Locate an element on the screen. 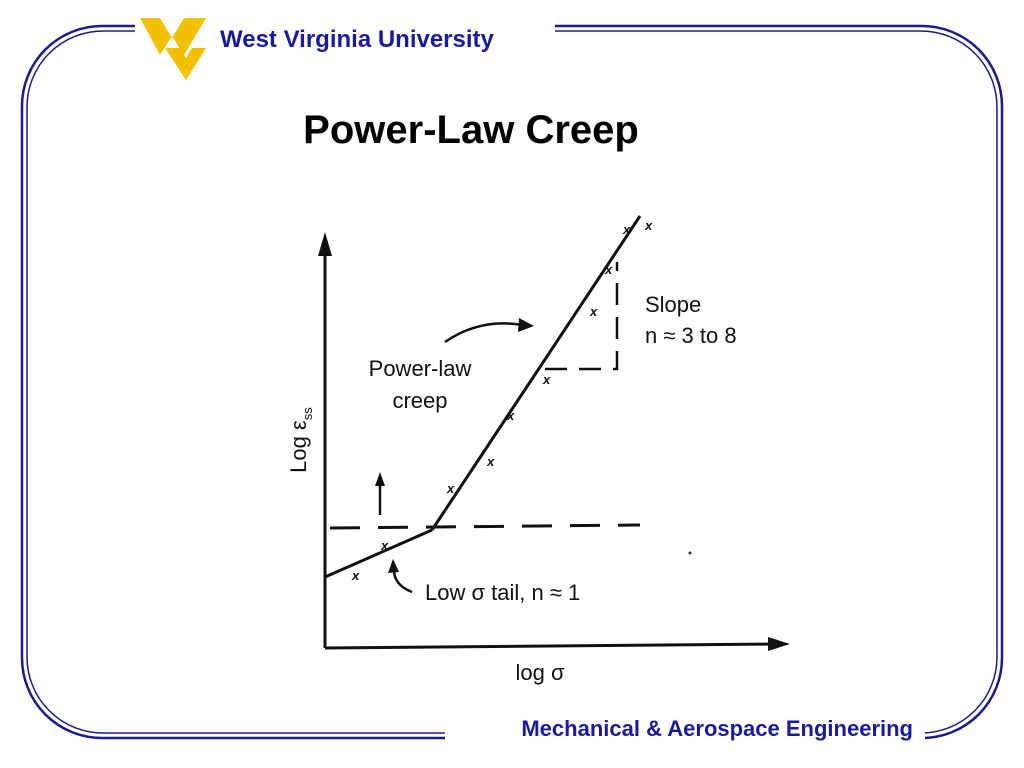 This screenshot has height=768, width=1024. y-axis-label-main: Log ε is located at coordinates (298, 446).